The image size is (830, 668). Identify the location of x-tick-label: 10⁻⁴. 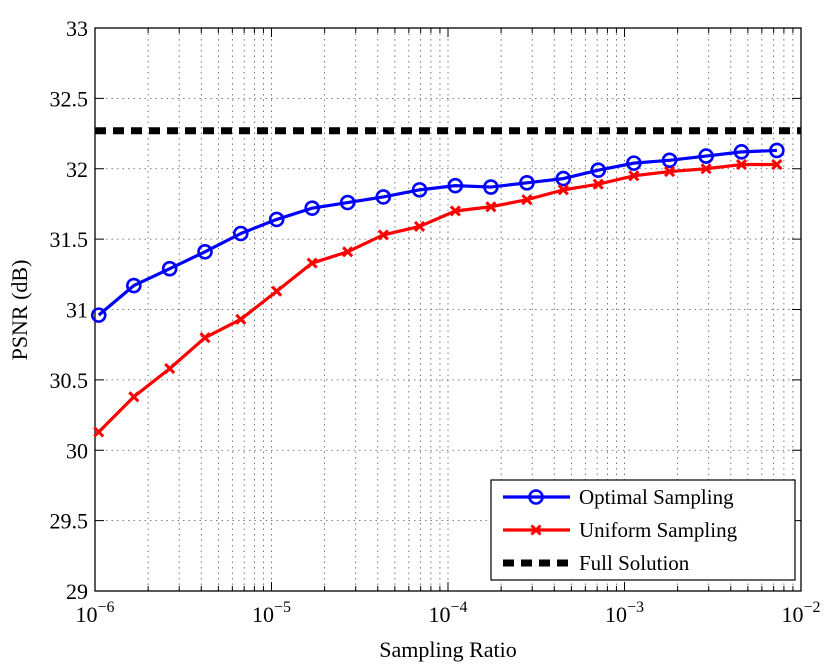
(447, 613).